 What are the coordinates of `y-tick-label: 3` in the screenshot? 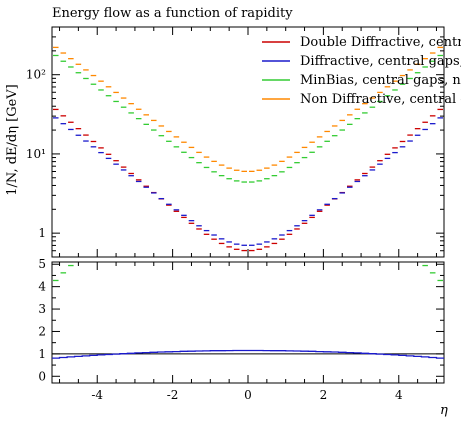 It's located at (42, 309).